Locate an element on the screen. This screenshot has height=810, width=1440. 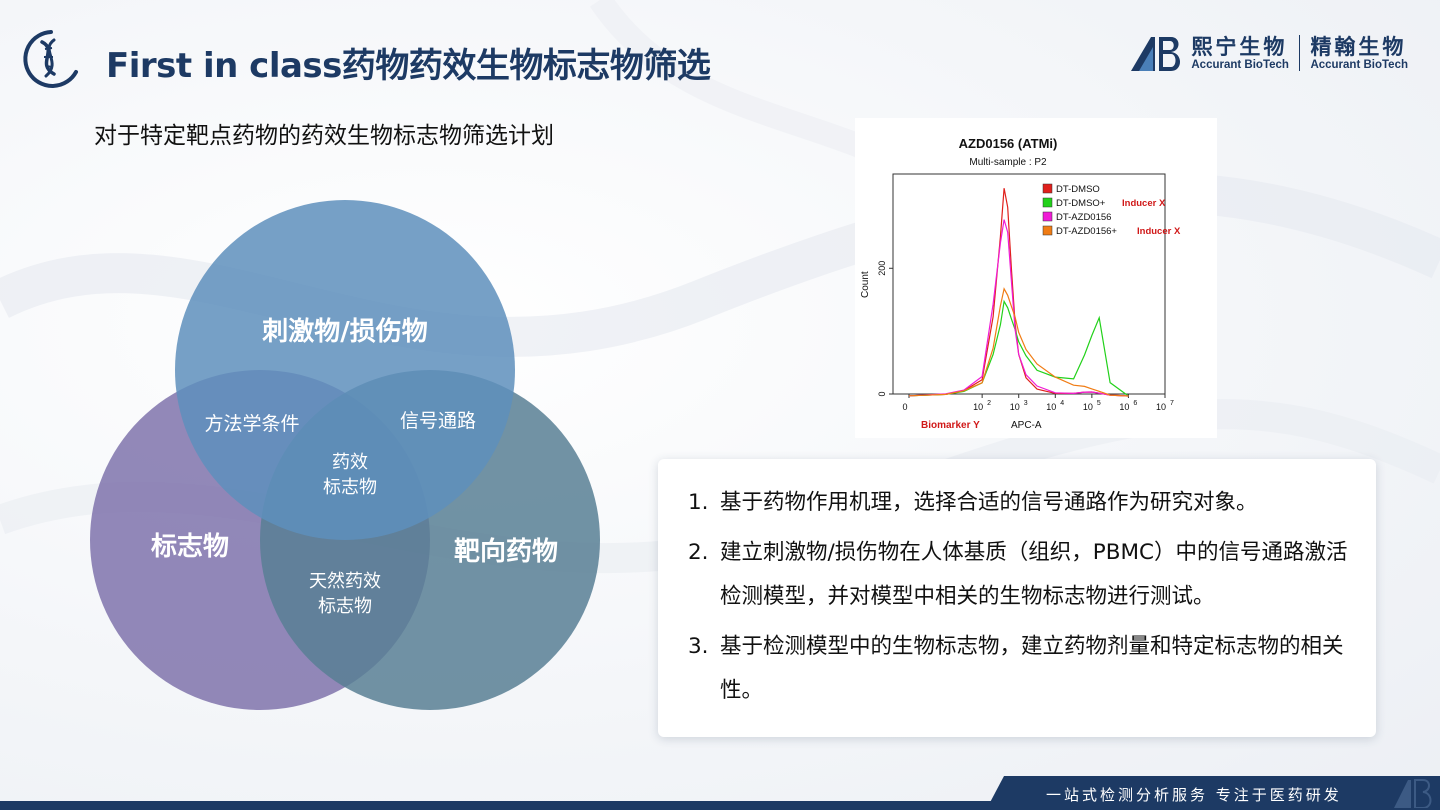
venn-label-right: 靶向药物 is located at coordinates (506, 551).